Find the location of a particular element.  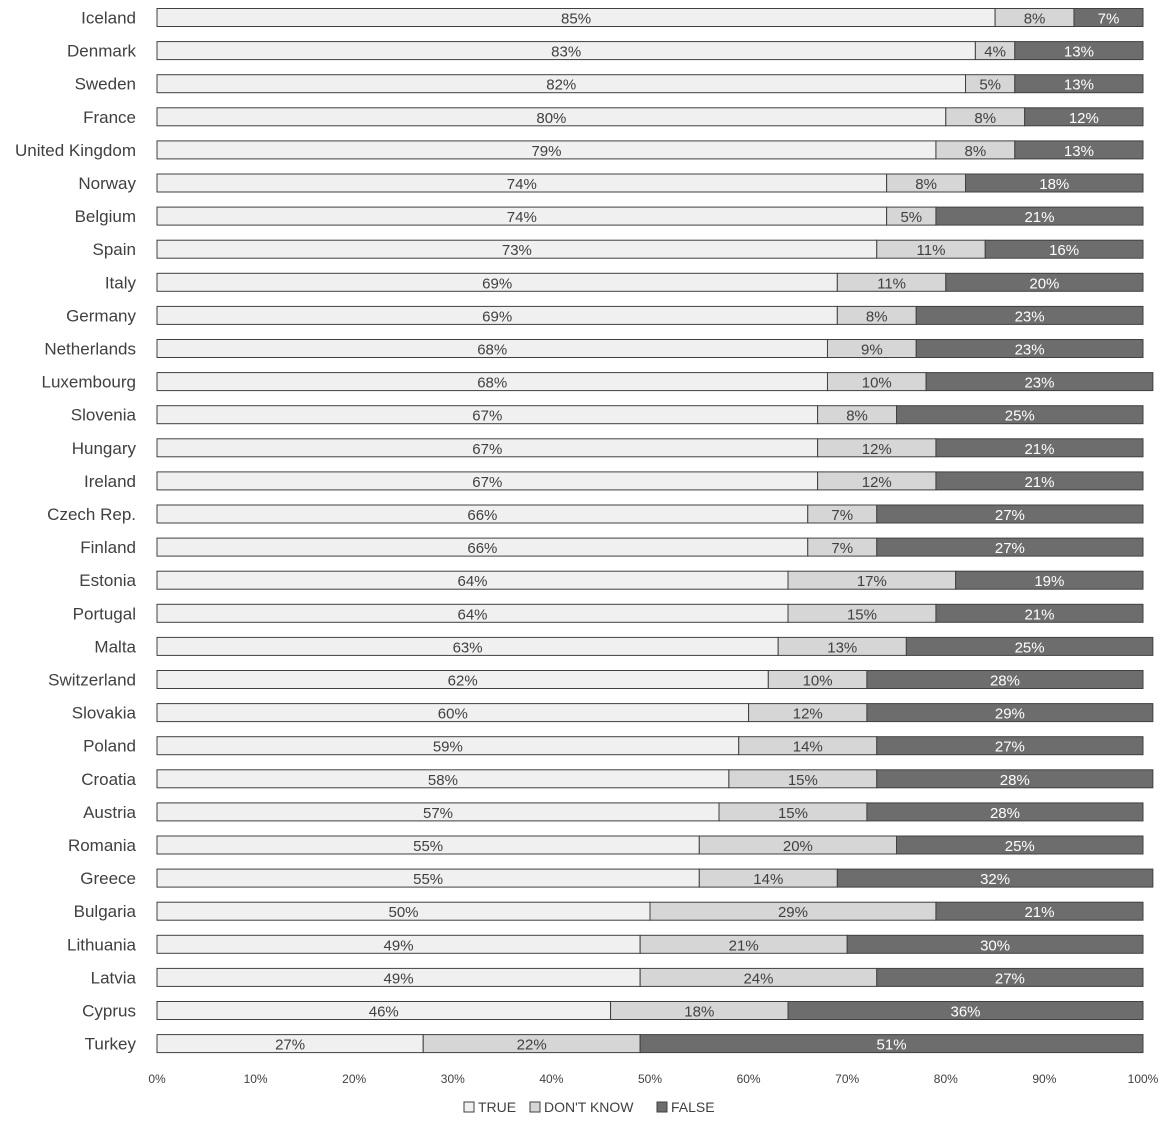

data-label: 82% is located at coordinates (561, 85).